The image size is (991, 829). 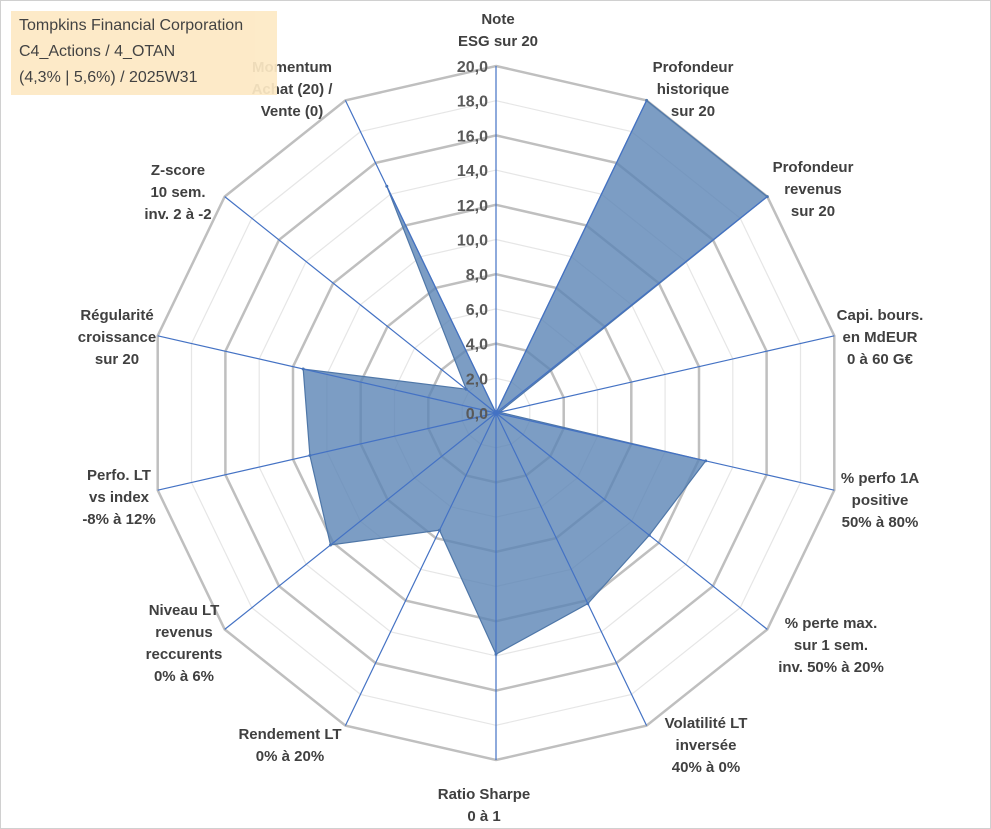 What do you see at coordinates (477, 345) in the screenshot?
I see `tick-label: 4,0` at bounding box center [477, 345].